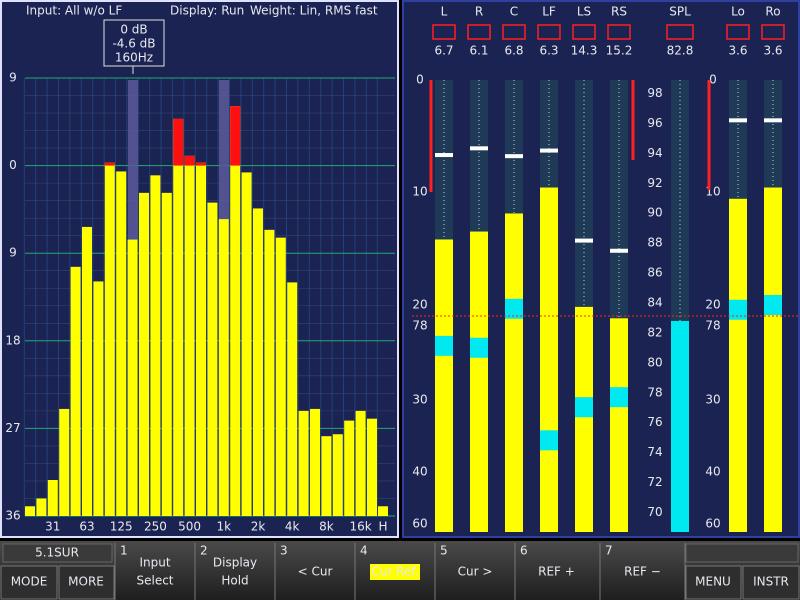 The image size is (800, 600). I want to click on spl-scale-label: 94, so click(654, 153).